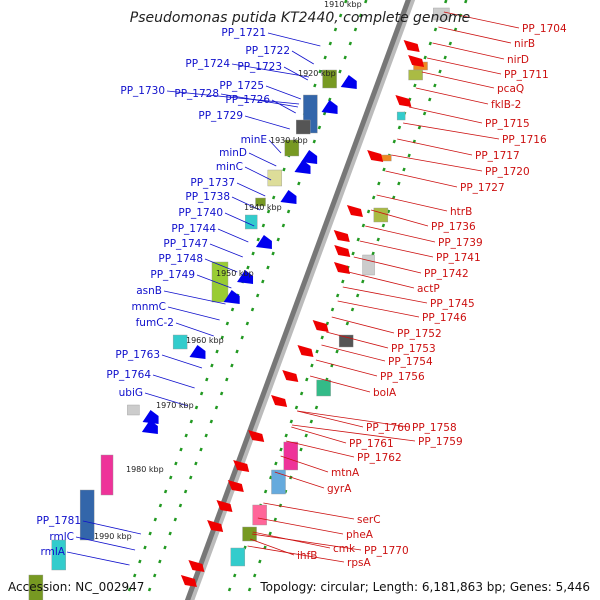 The width and height of the screenshot is (600, 600). I want to click on gene-label-left: PP_1764, so click(128, 375).